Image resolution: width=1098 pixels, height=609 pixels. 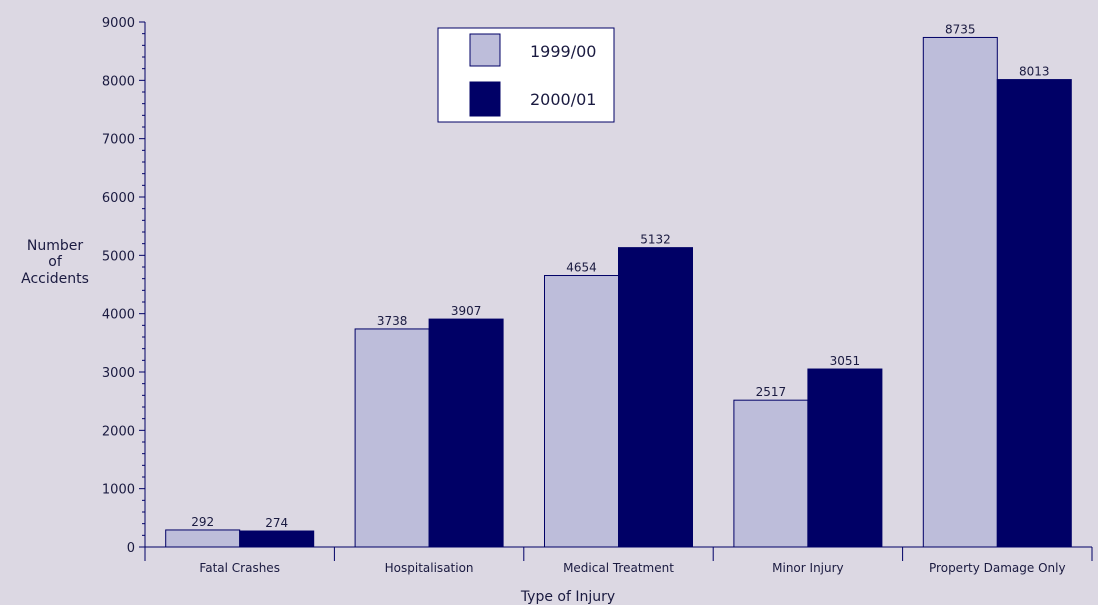 I want to click on y-tick-label-9000: 9000, so click(x=118, y=23).